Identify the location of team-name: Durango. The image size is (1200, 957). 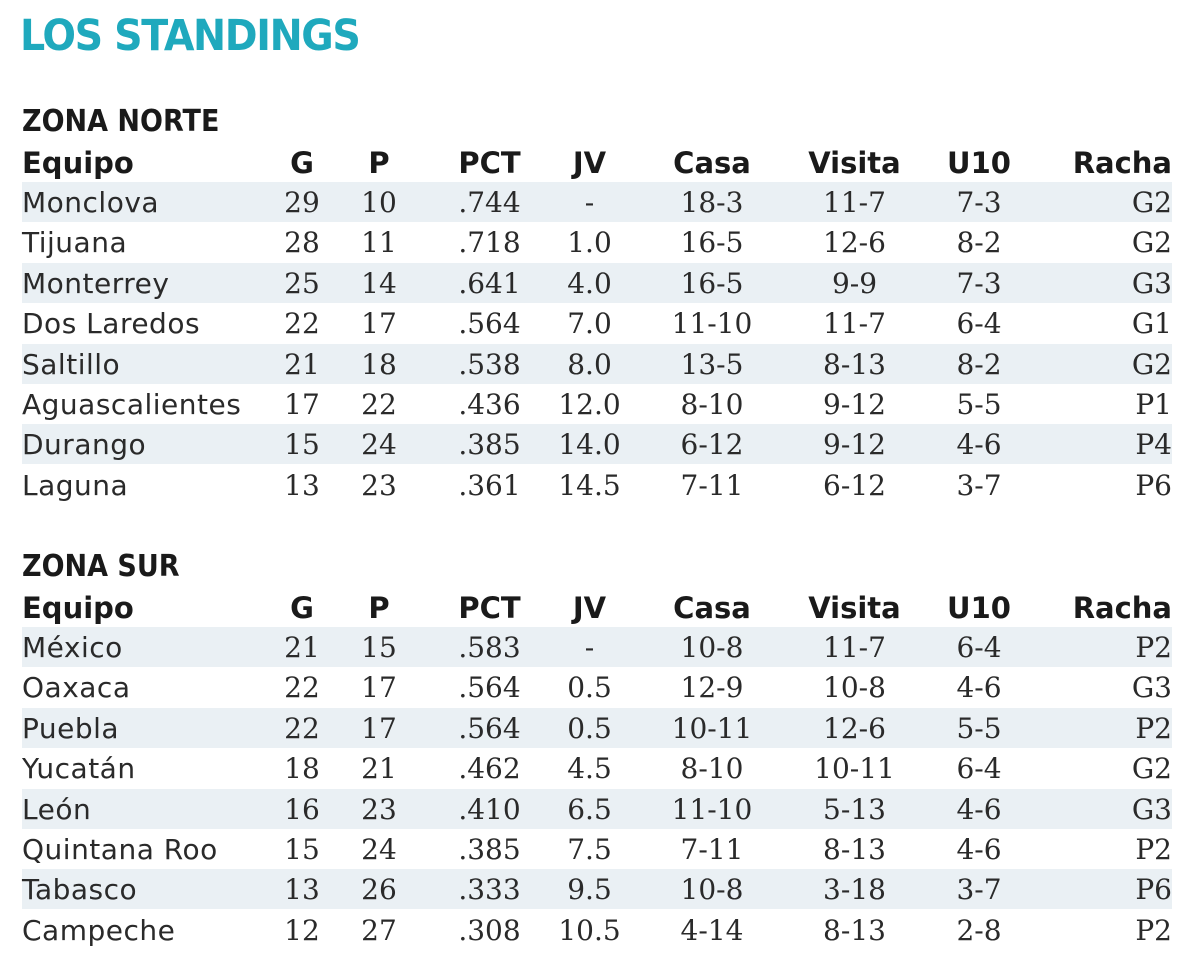
(84, 445).